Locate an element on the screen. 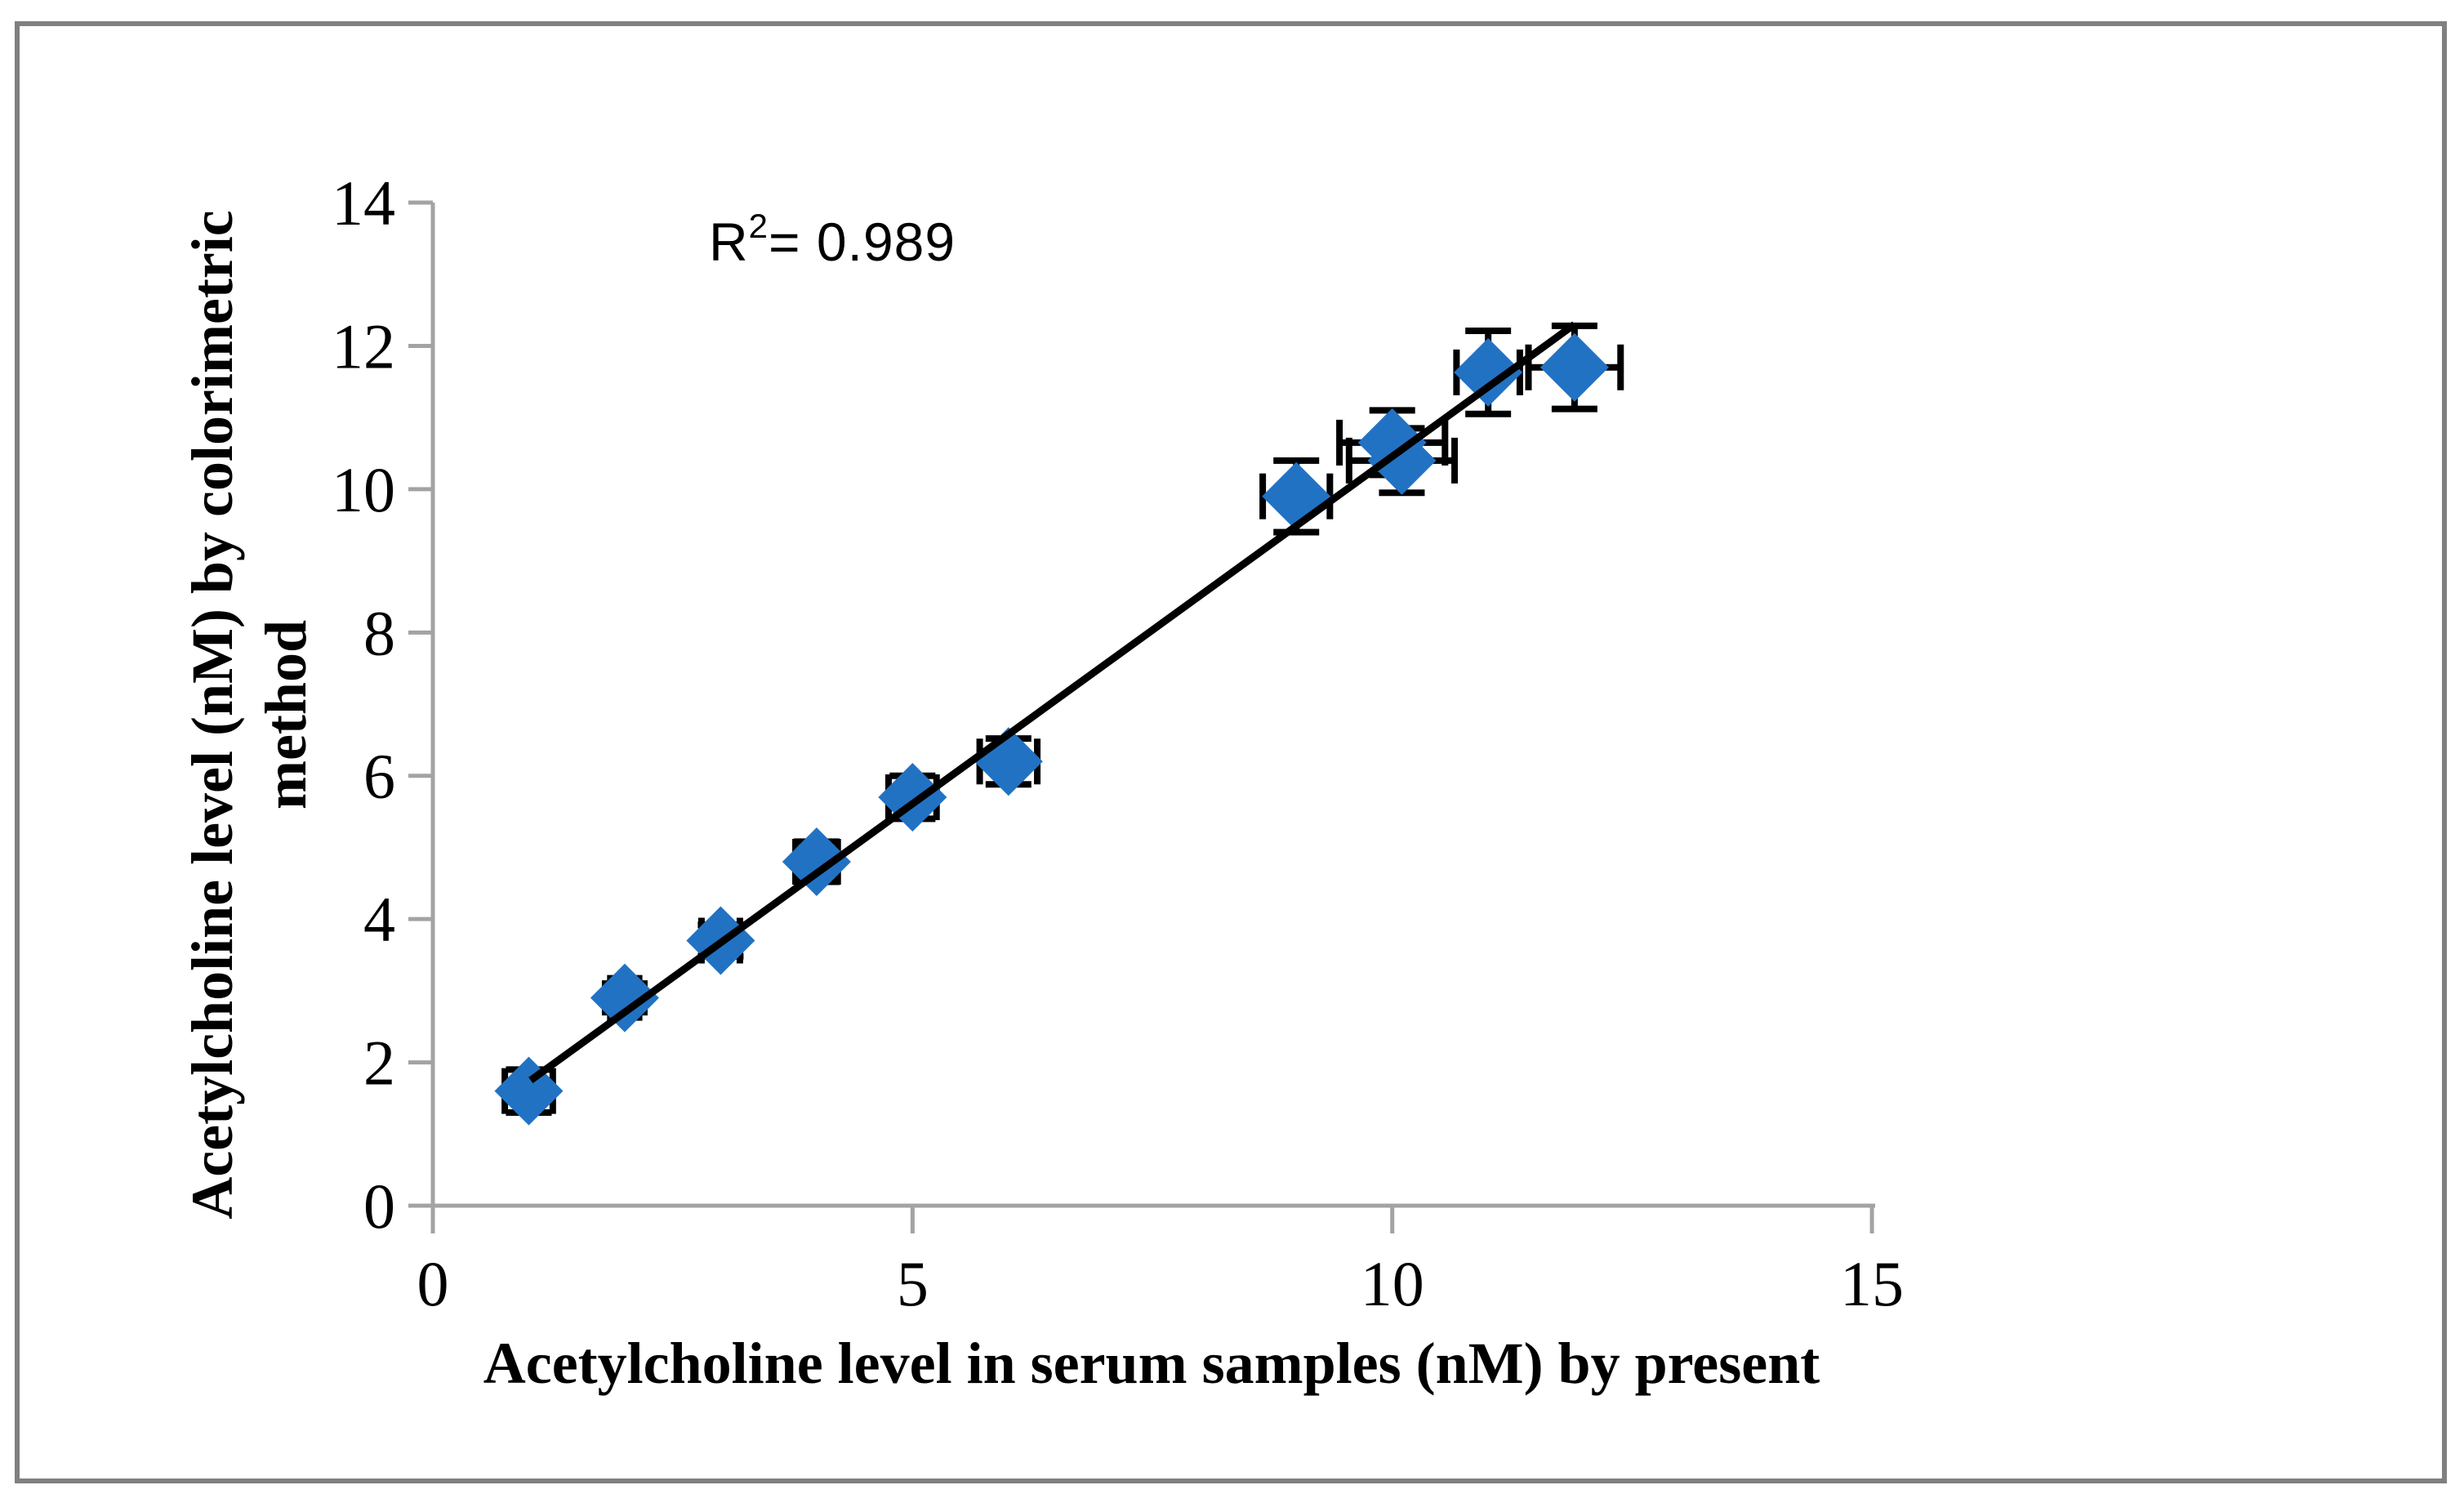 This screenshot has width=2464, height=1503. x-tick-label: 10 is located at coordinates (1392, 1283).